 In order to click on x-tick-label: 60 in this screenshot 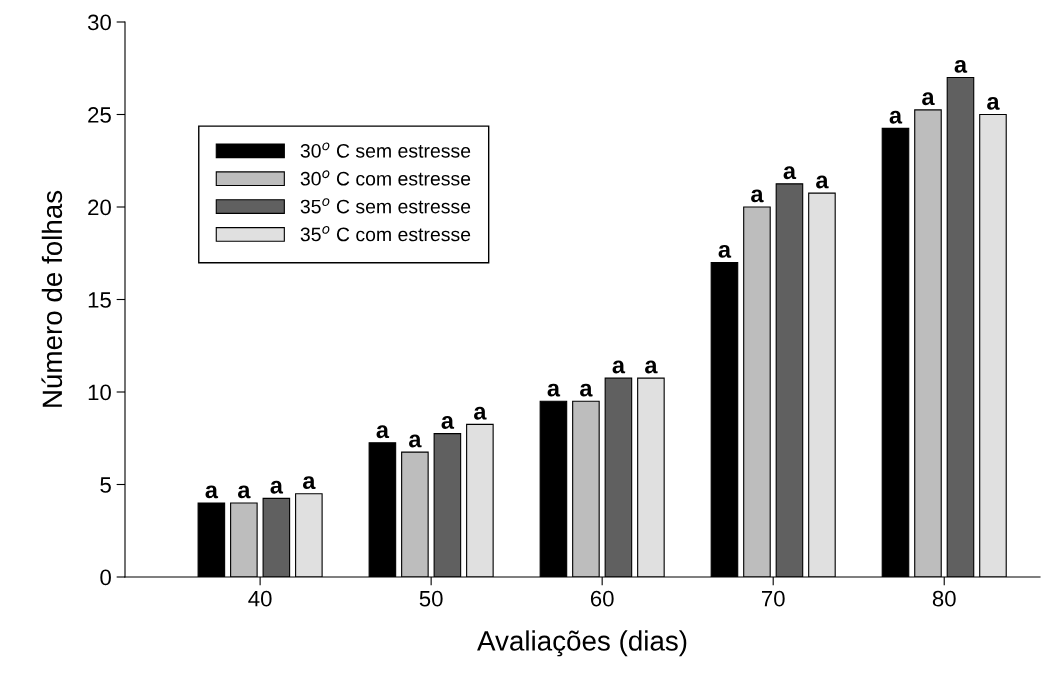, I will do `click(602, 598)`.